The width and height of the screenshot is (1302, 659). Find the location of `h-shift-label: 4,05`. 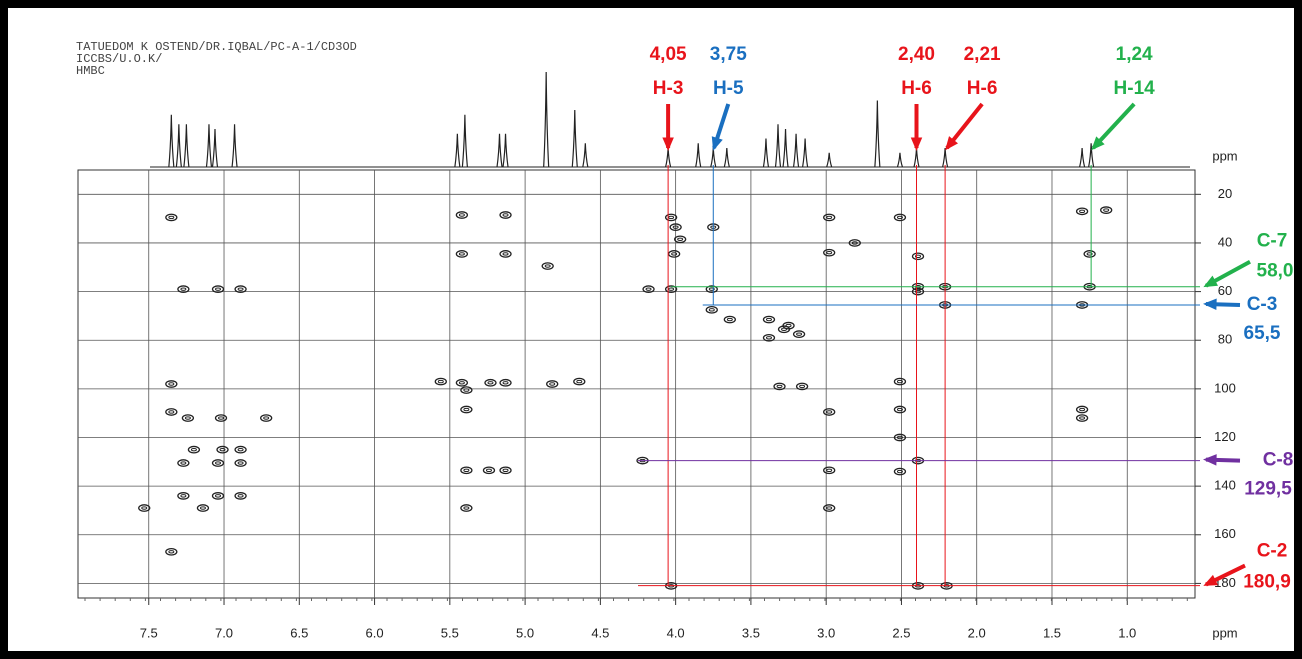

h-shift-label: 4,05 is located at coordinates (668, 54).